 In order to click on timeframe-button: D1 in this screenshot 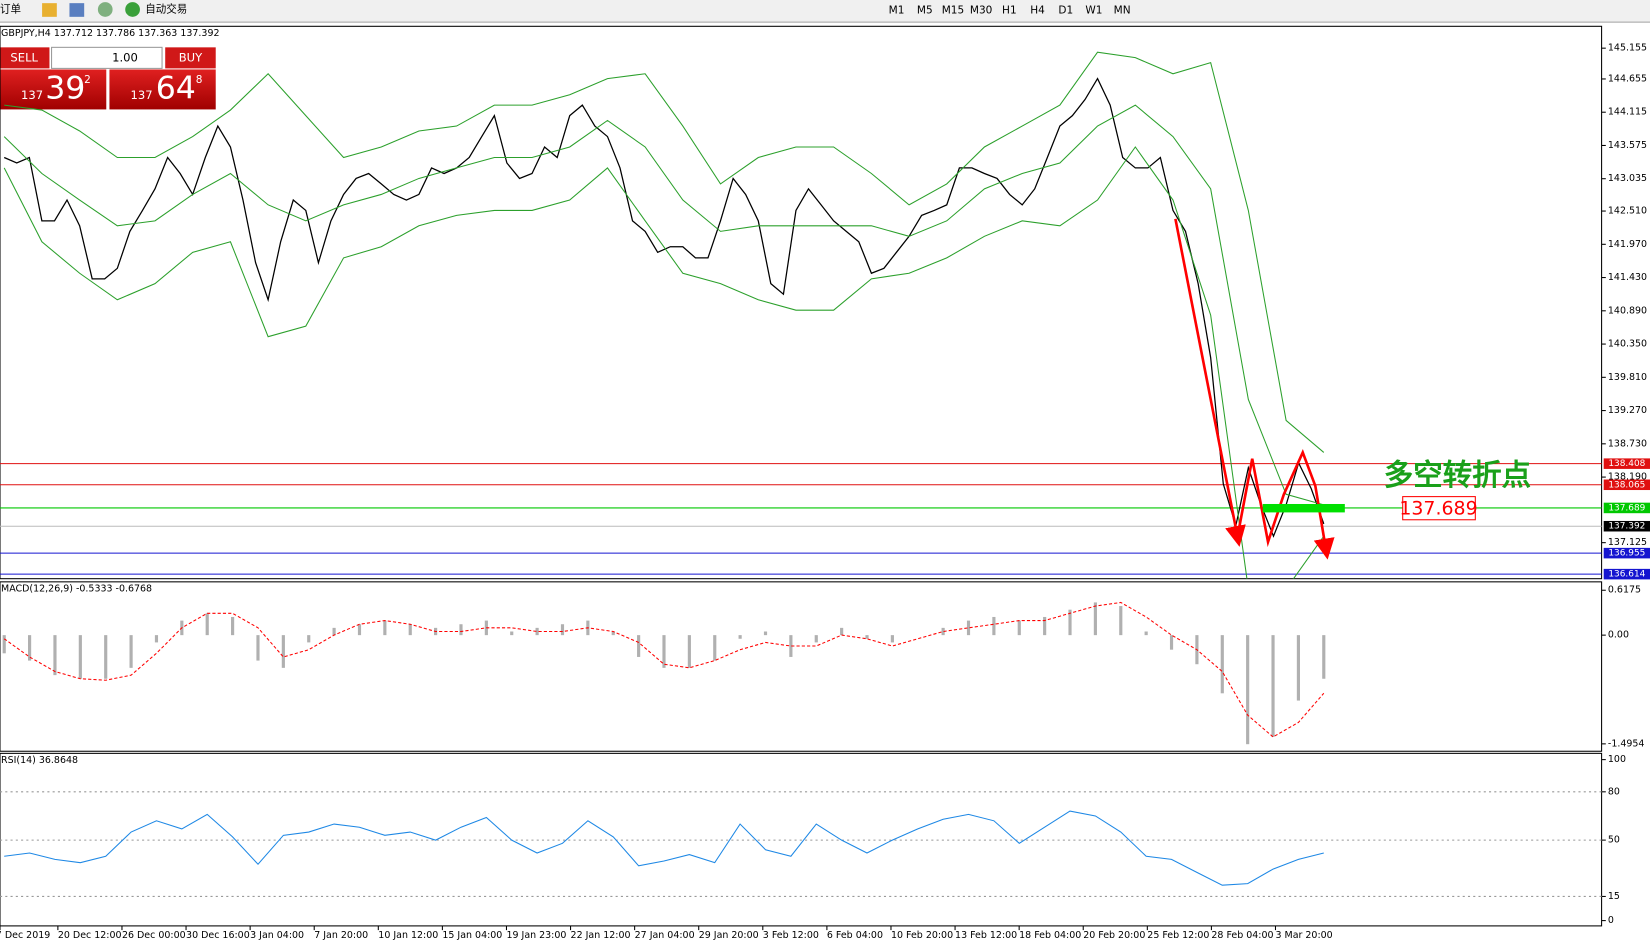, I will do `click(1065, 11)`.